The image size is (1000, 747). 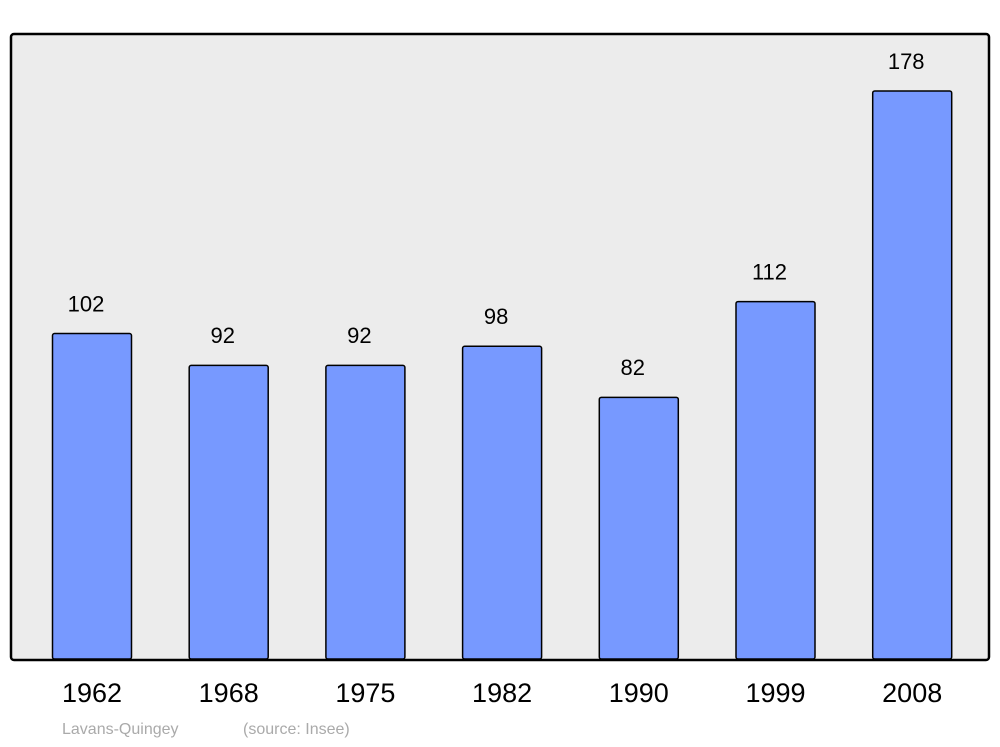 I want to click on x-tick-label: 1975, so click(x=365, y=693).